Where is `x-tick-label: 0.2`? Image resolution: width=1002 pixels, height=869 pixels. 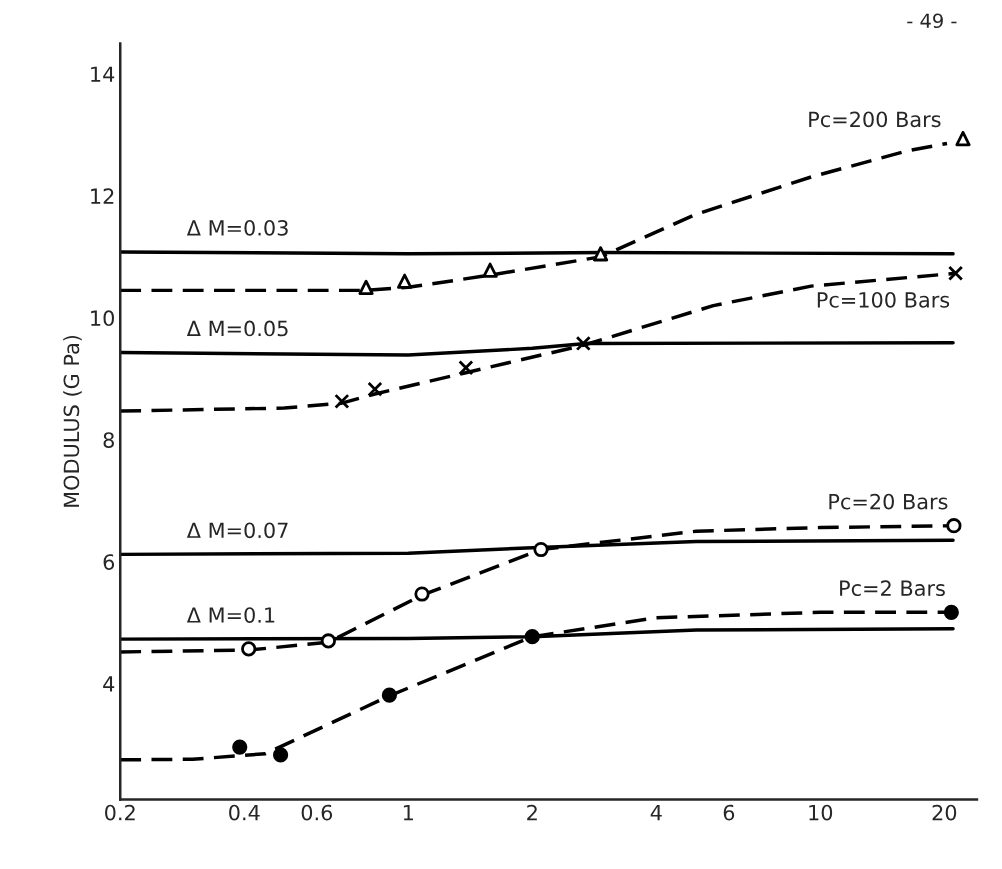 x-tick-label: 0.2 is located at coordinates (120, 812).